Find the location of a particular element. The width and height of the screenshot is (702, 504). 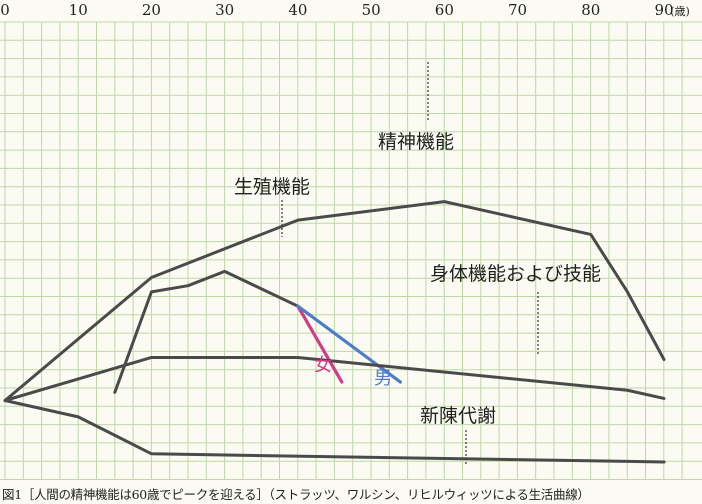

series-label-5: 新陳代謝 is located at coordinates (458, 416).